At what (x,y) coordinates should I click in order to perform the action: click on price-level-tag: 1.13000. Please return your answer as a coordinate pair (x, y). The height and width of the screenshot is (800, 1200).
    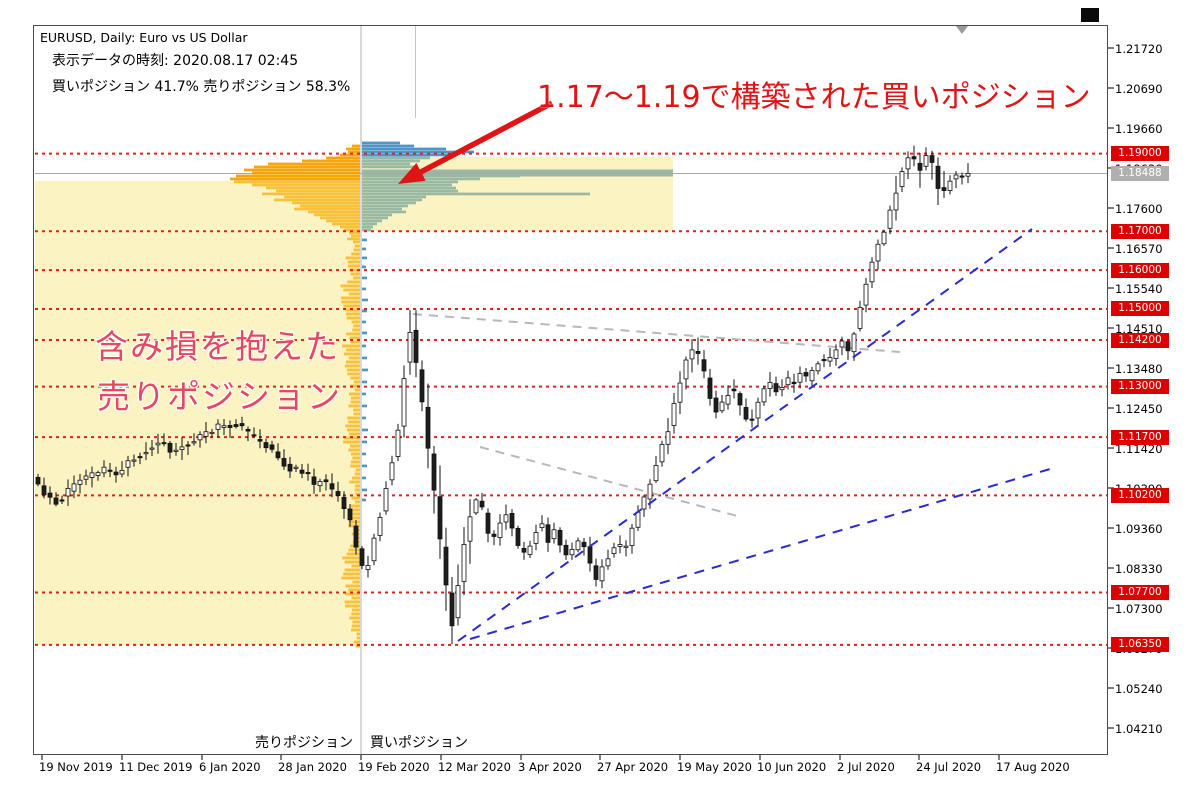
    Looking at the image, I should click on (1140, 387).